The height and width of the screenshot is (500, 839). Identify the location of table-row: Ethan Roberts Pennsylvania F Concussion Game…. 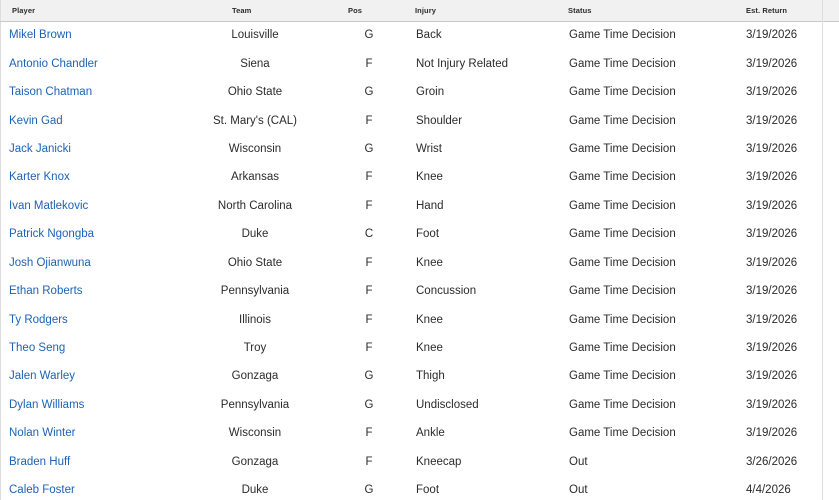
(419, 291).